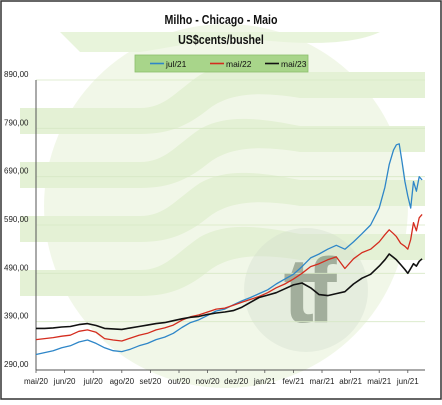  Describe the element at coordinates (151, 381) in the screenshot. I see `x-tick-label: set/20` at that location.